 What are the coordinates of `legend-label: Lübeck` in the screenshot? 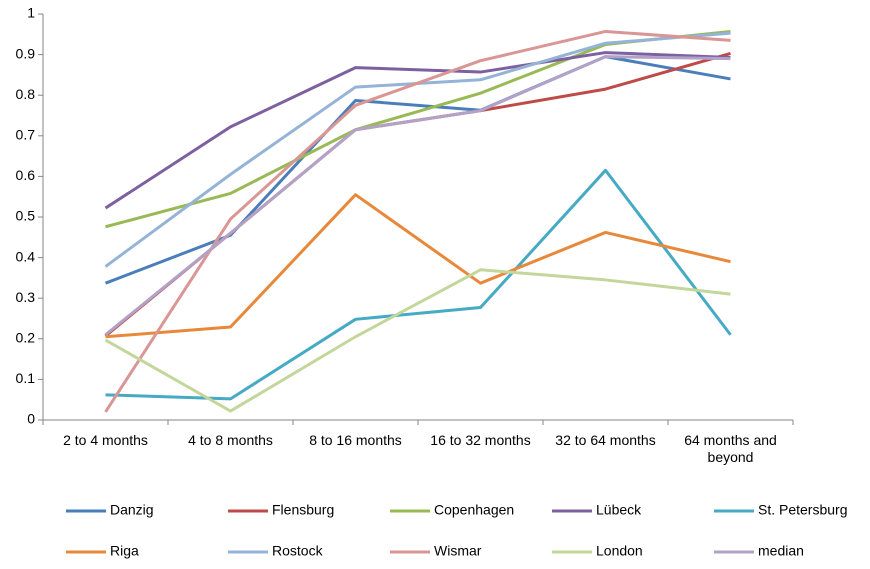 It's located at (619, 510).